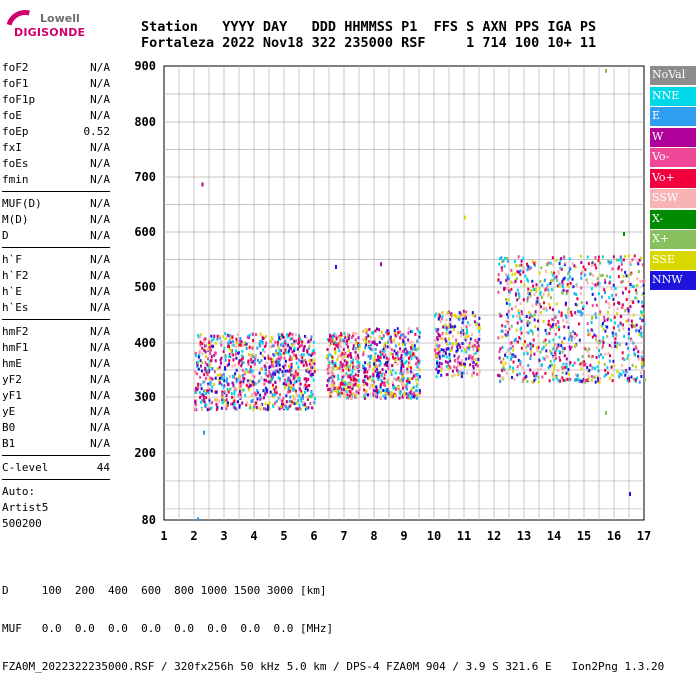 Image resolution: width=700 pixels, height=687 pixels. What do you see at coordinates (9, 427) in the screenshot?
I see `param-name: B0` at bounding box center [9, 427].